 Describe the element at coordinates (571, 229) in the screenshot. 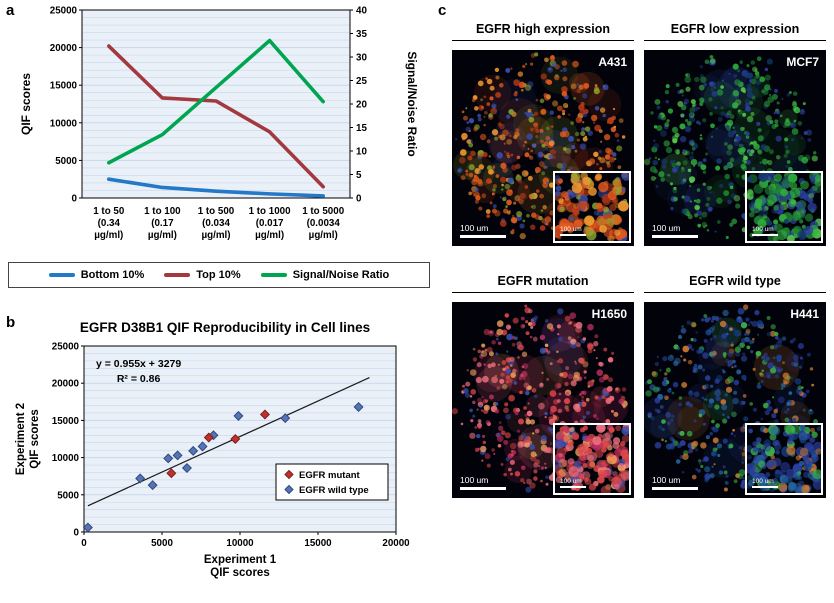

I see `inset-scale-bar-label: 100 um` at that location.